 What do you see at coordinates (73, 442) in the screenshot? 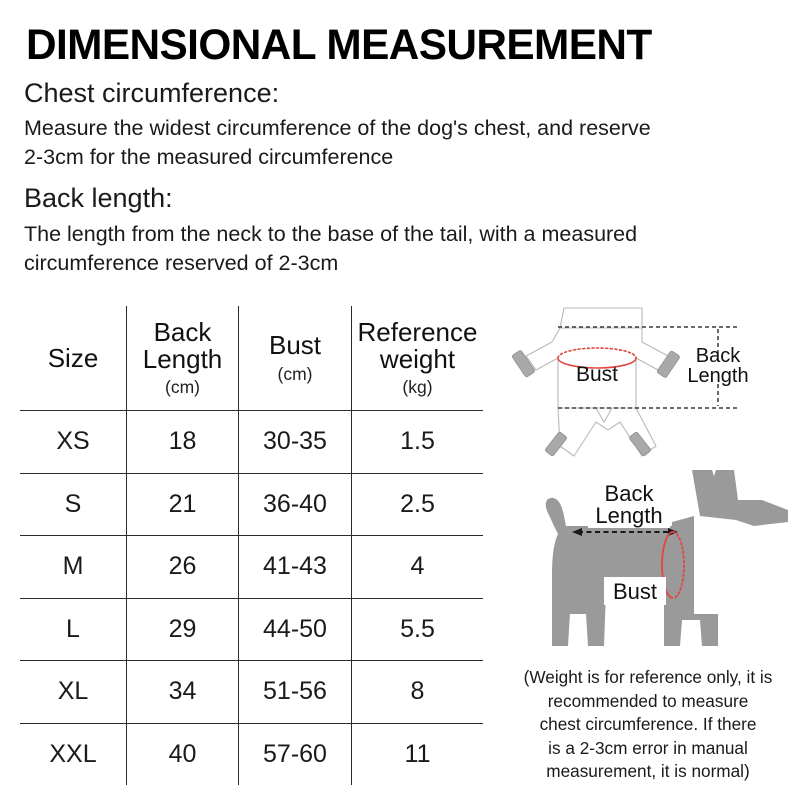
I see `cell-size: XS` at bounding box center [73, 442].